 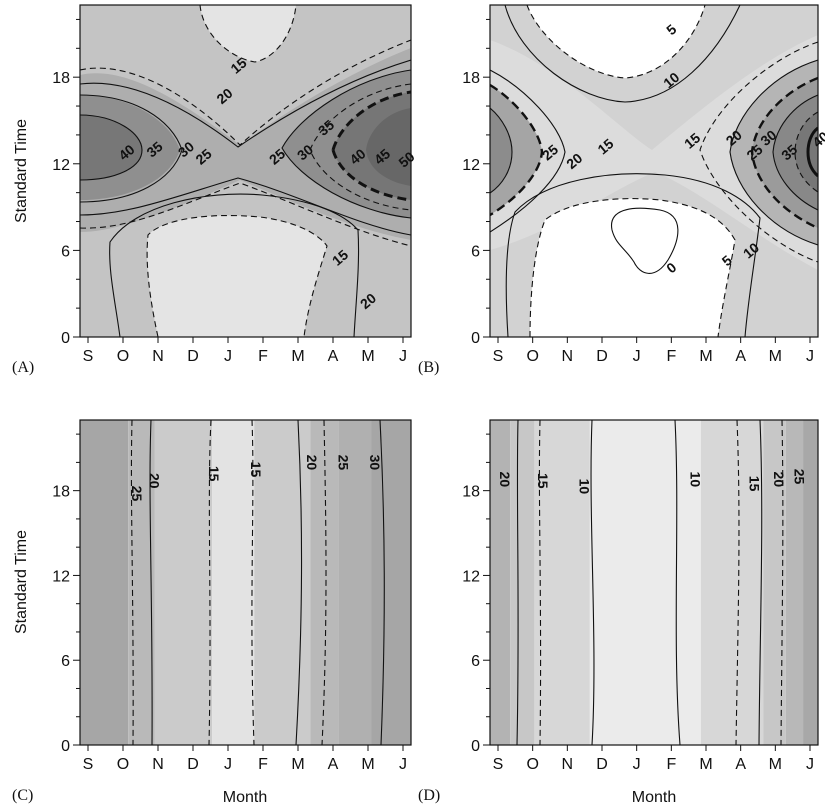 I want to click on panel-d-contour-lines, so click(x=650, y=582).